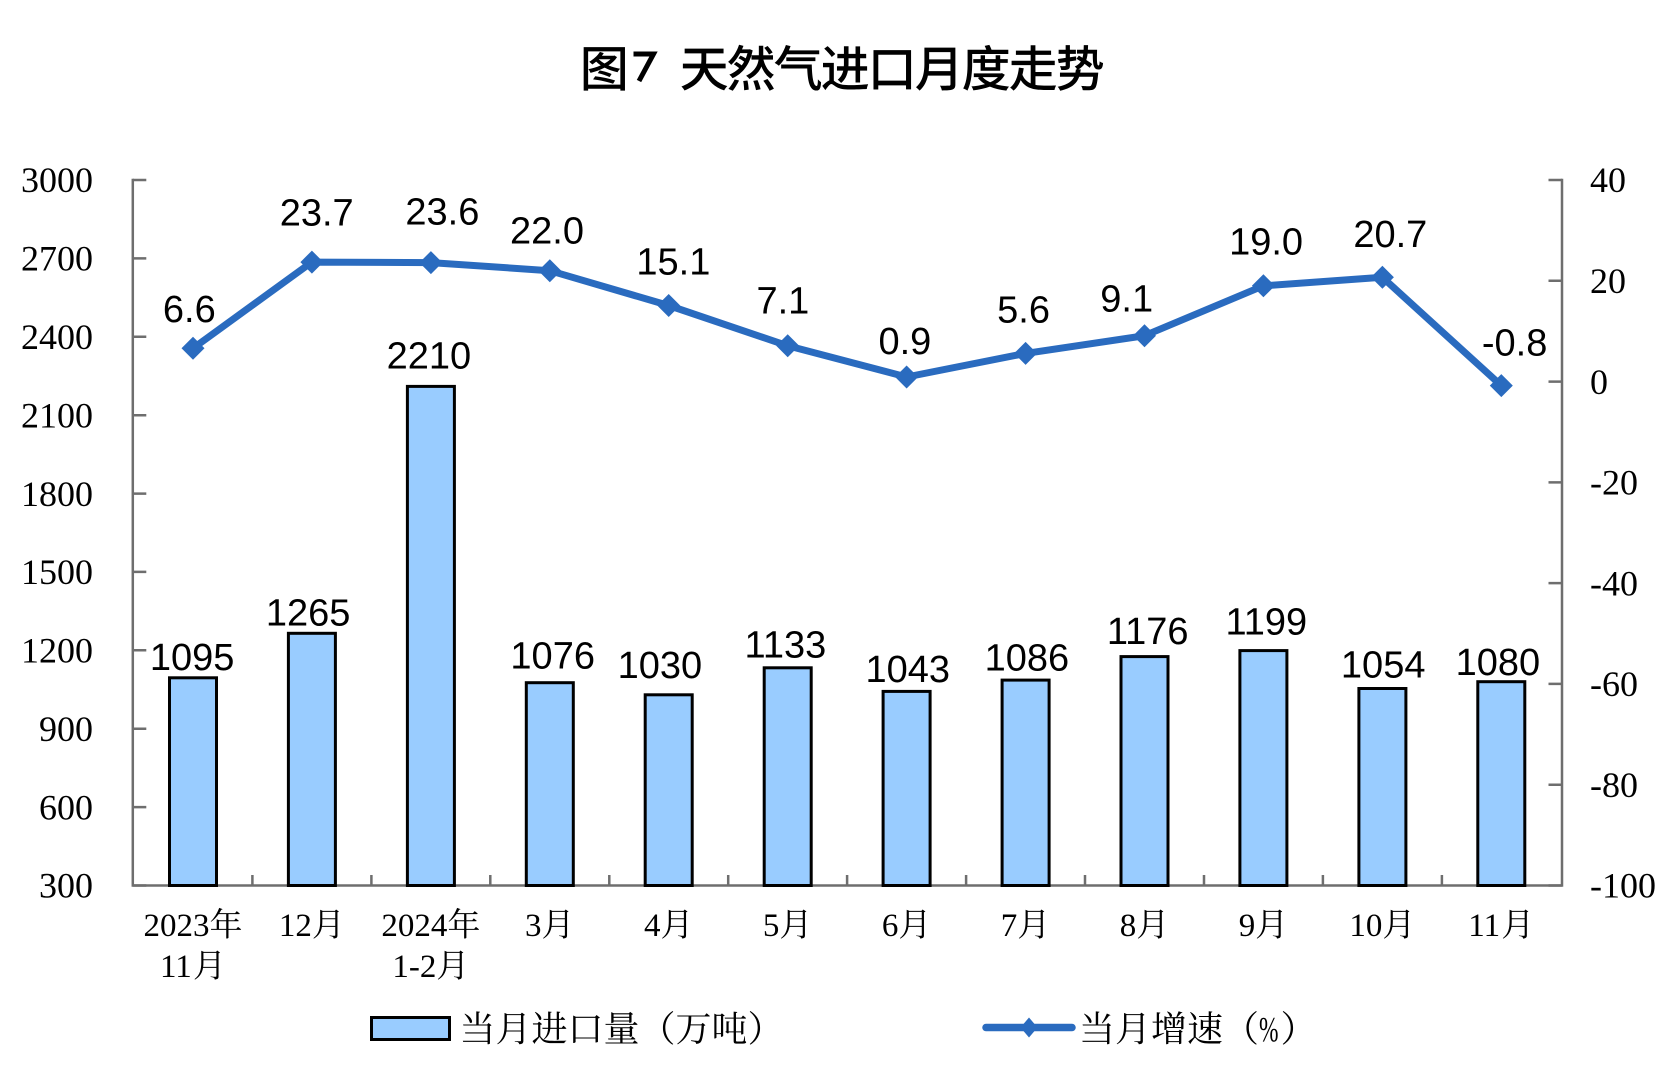 The height and width of the screenshot is (1083, 1674). Describe the element at coordinates (308, 614) in the screenshot. I see `svg-text: 1265` at that location.